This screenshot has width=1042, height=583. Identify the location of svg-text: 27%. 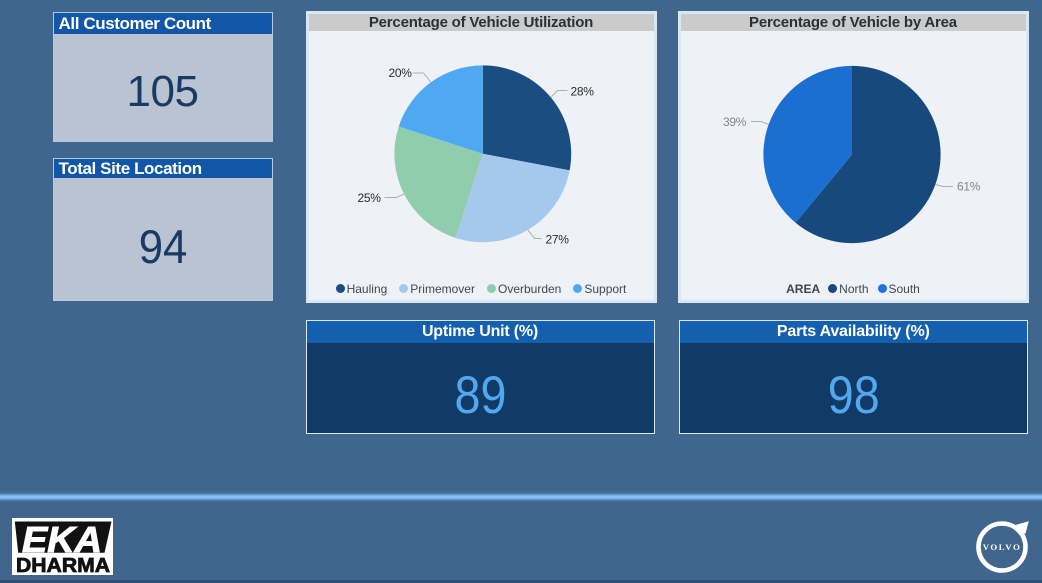
(558, 240).